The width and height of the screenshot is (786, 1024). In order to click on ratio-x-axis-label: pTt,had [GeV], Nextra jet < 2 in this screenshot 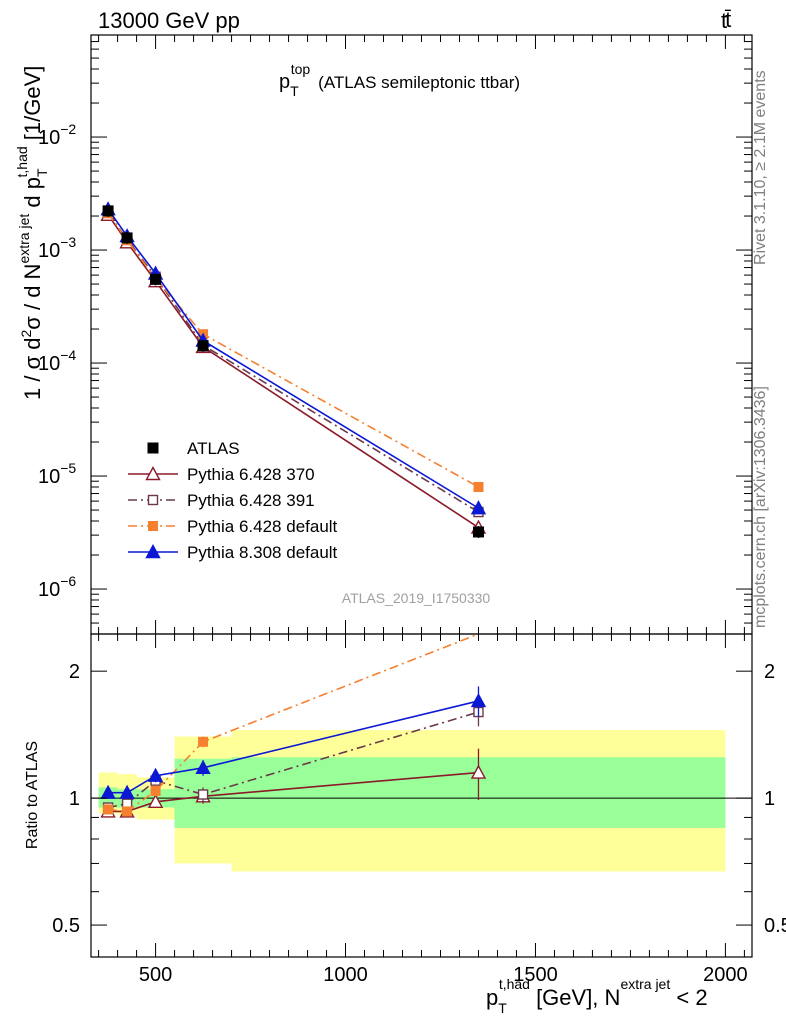, I will do `click(597, 996)`.